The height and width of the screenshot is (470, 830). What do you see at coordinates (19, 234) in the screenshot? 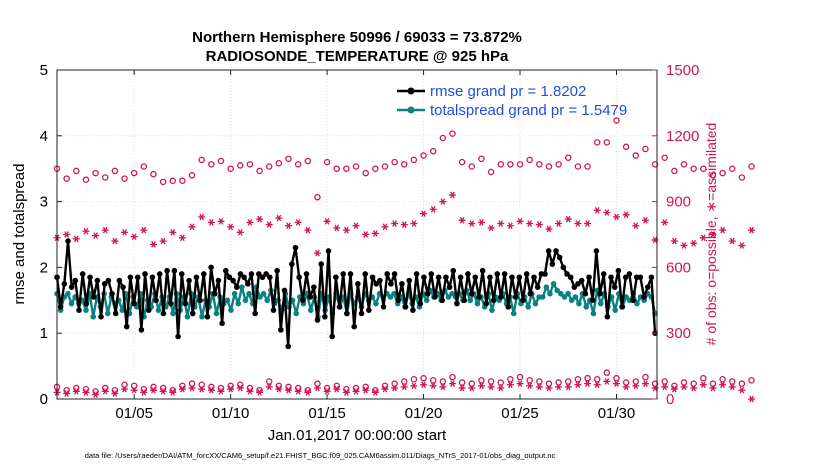
I see `y-axis-left-label: rmse and totalspread` at bounding box center [19, 234].